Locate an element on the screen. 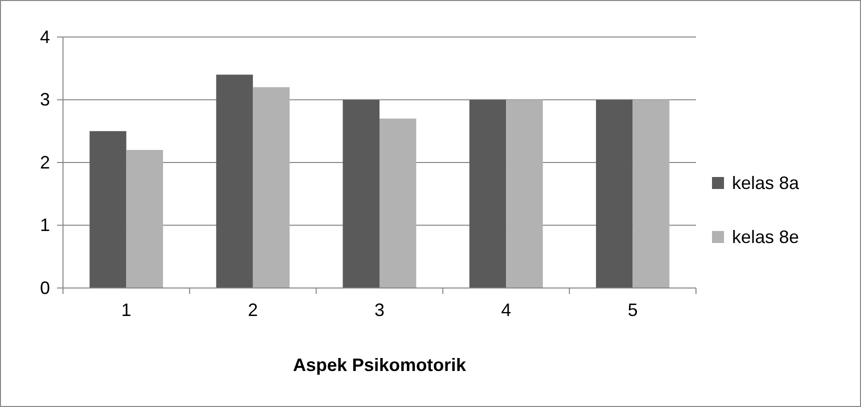 Image resolution: width=861 pixels, height=407 pixels. x-axis-title: Aspek Psikomotorik is located at coordinates (380, 365).